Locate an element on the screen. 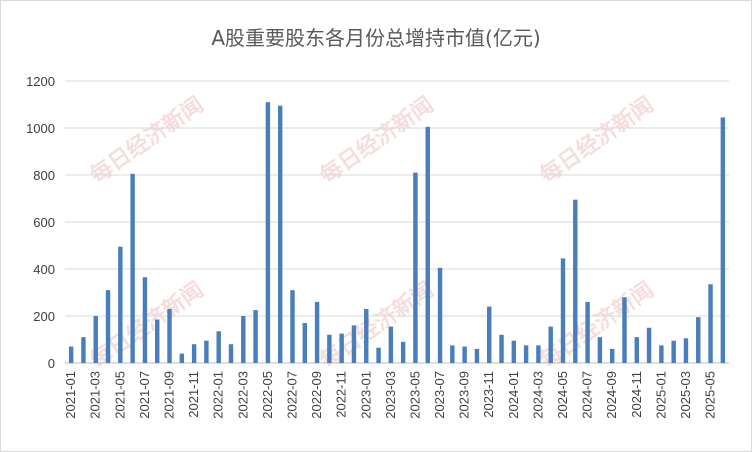  y-tick-label-800: 800 is located at coordinates (44, 175).